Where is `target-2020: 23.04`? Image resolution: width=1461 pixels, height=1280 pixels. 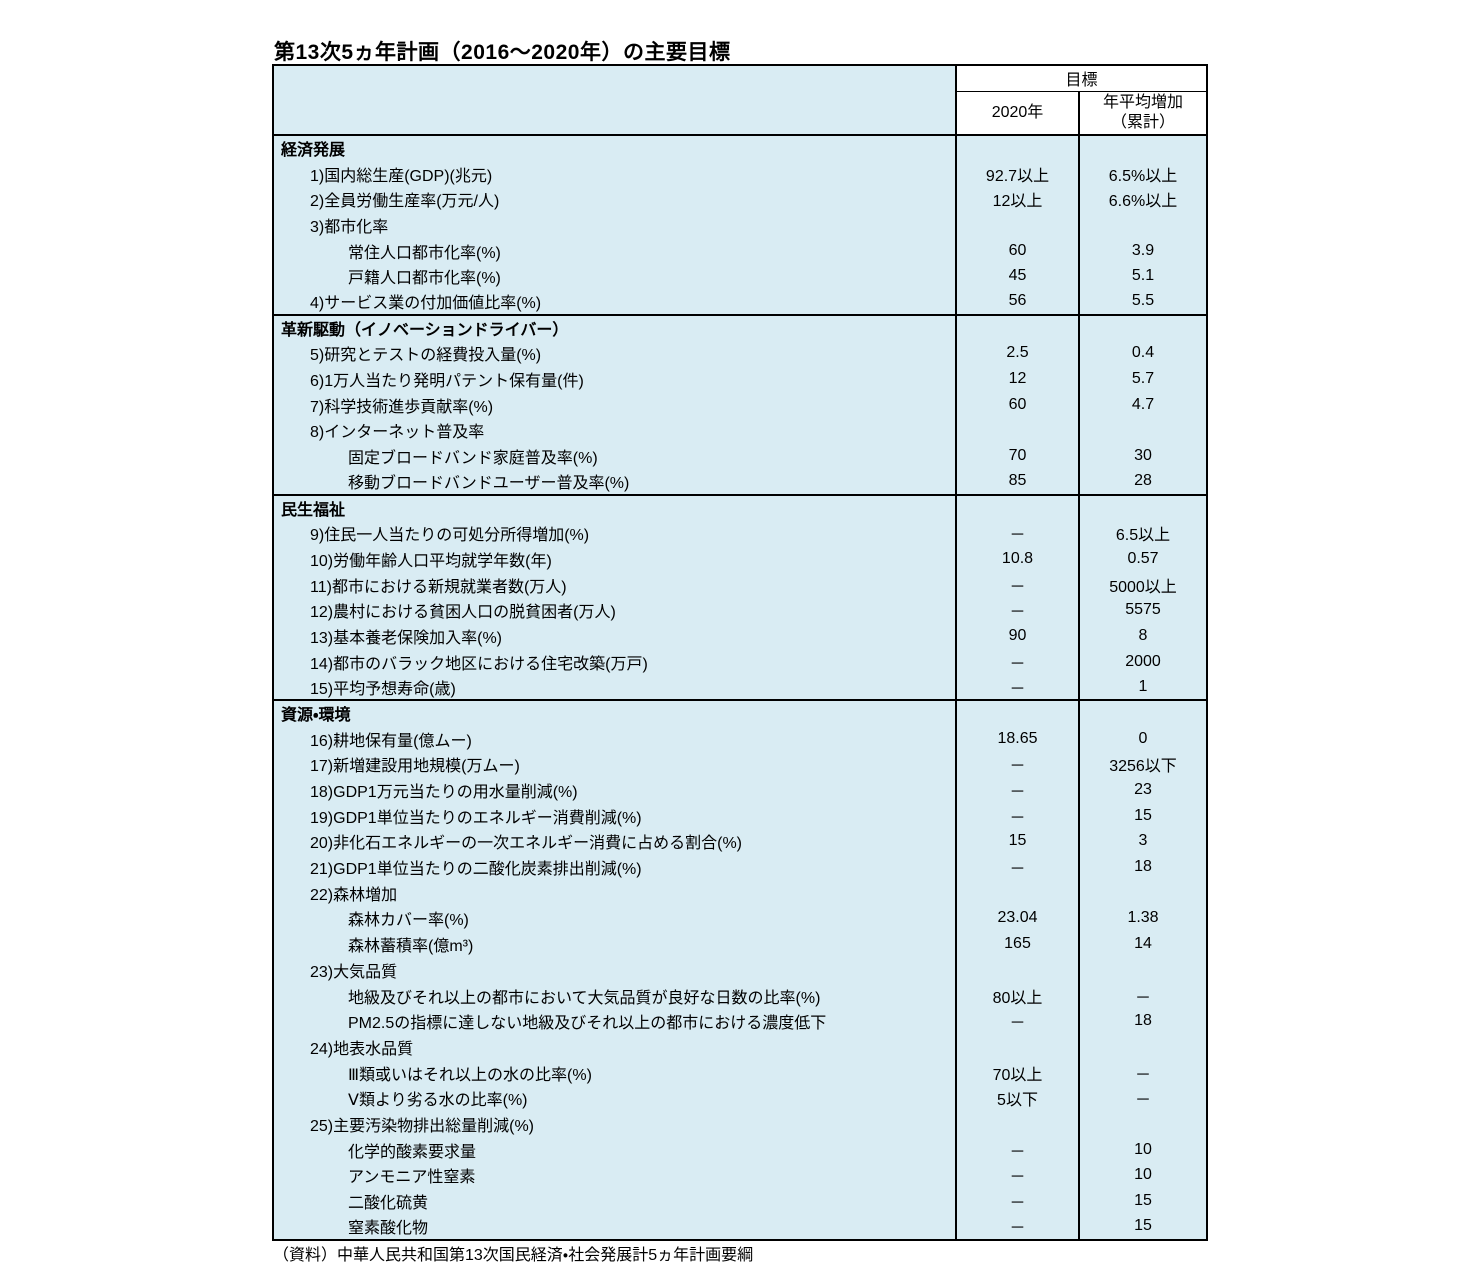 target-2020: 23.04 is located at coordinates (1017, 918).